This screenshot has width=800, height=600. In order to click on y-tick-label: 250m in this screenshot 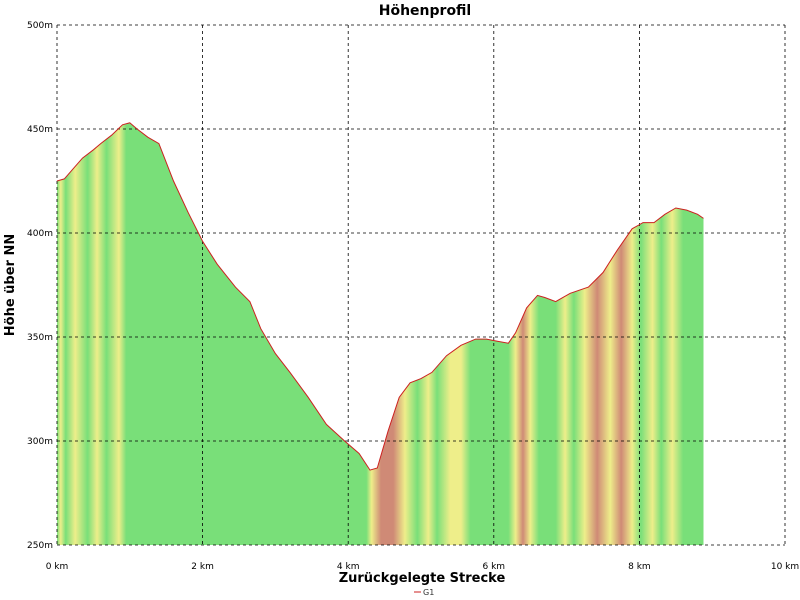, I will do `click(40, 546)`.